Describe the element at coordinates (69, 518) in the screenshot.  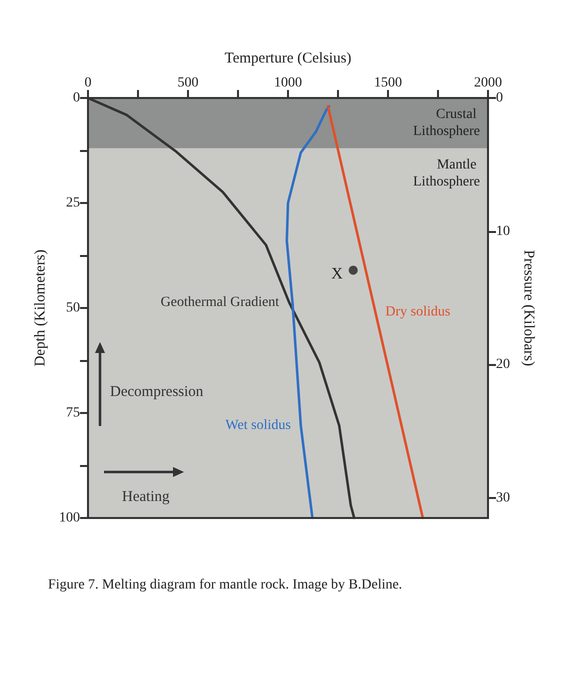
I see `y-tick-label: 100` at that location.